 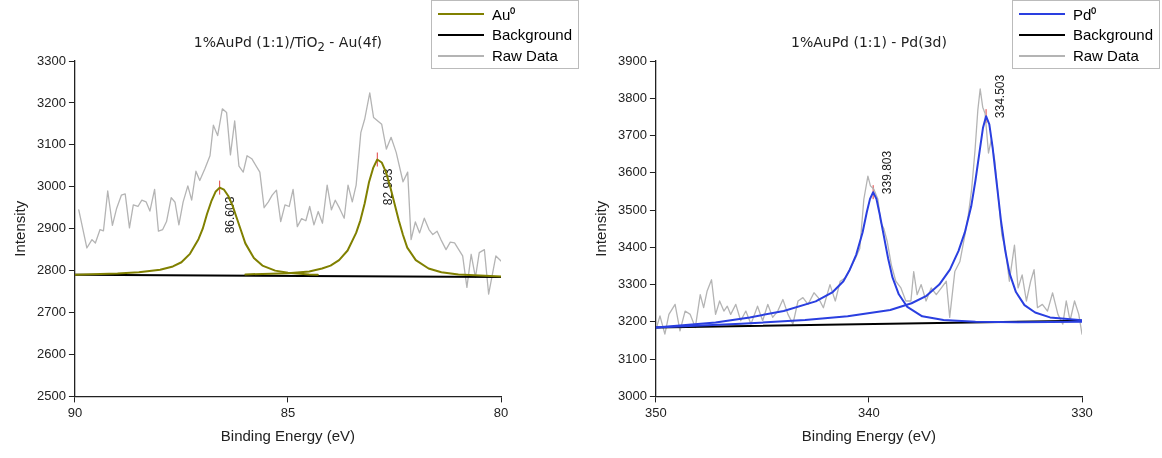 I want to click on y-tick-label: 2700, so click(x=51, y=312).